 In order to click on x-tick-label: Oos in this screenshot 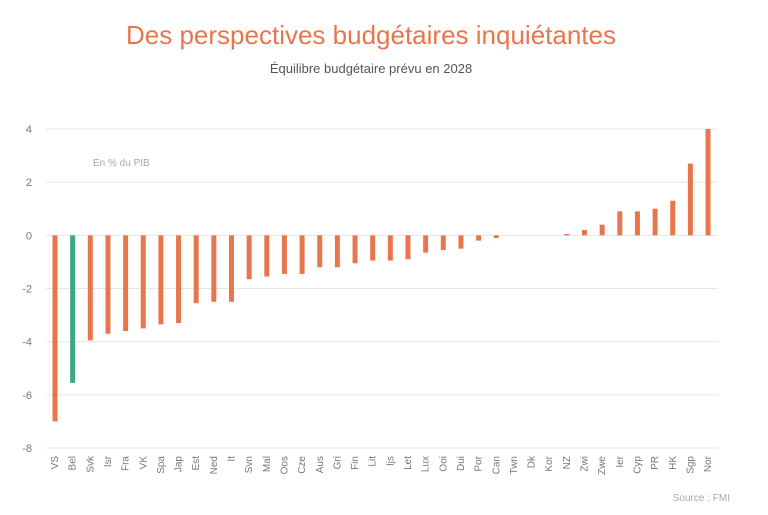, I will do `click(284, 465)`.